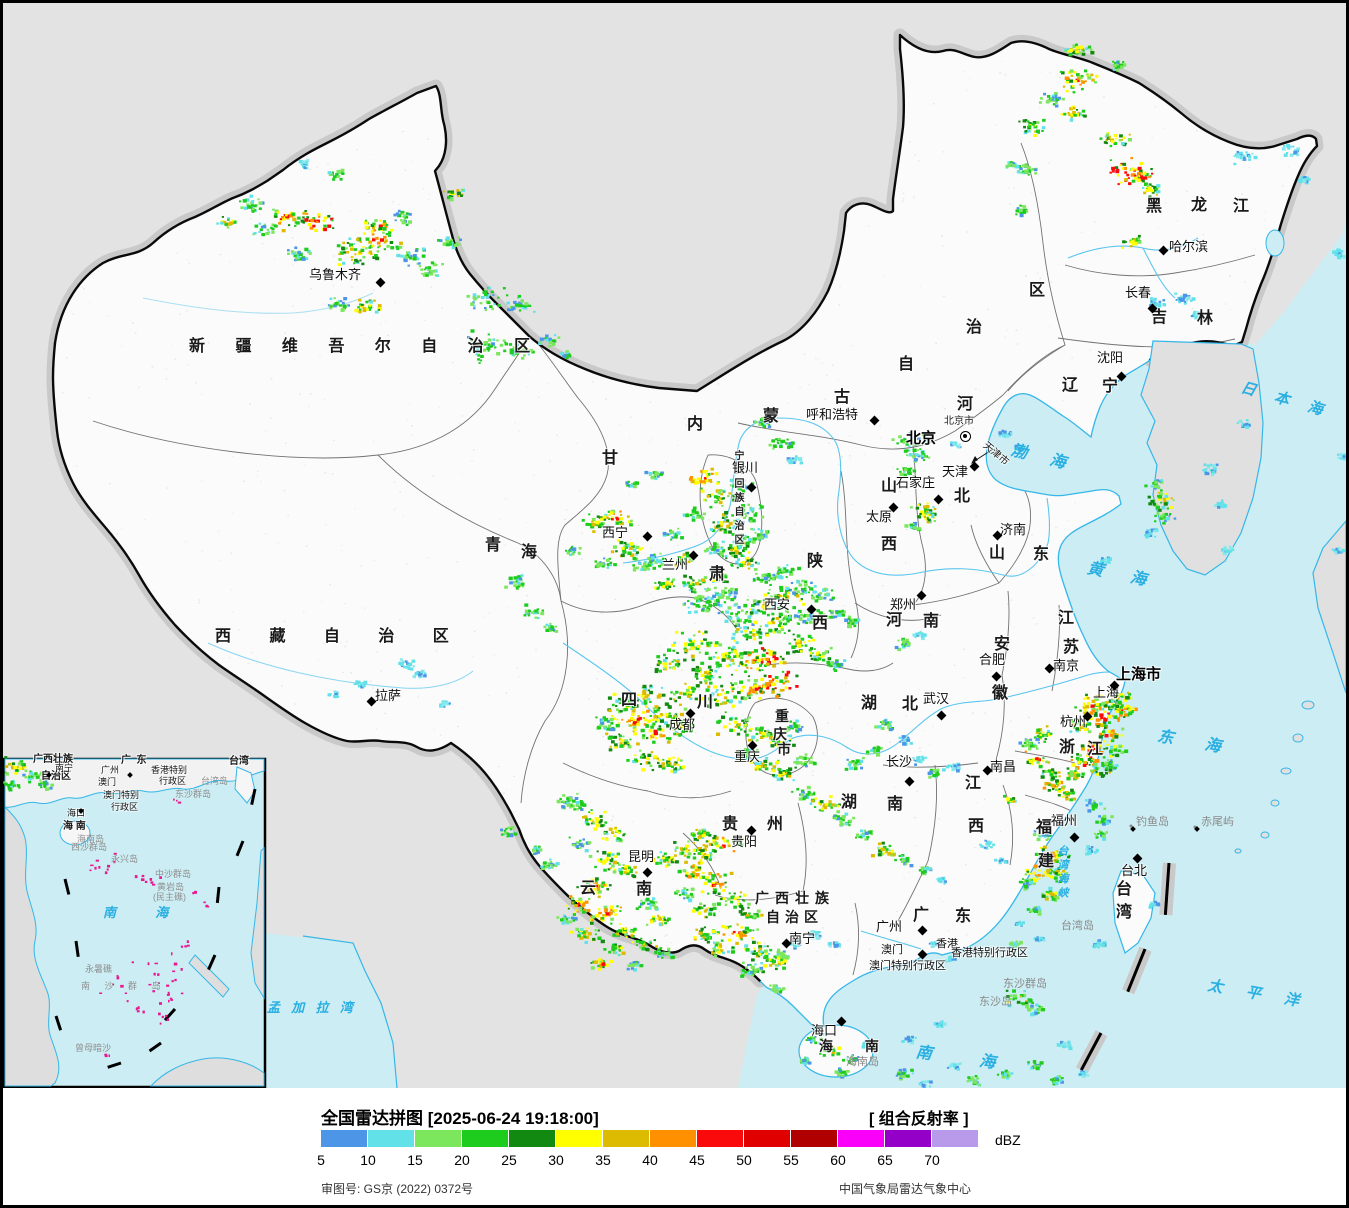 The width and height of the screenshot is (1349, 1208). What do you see at coordinates (556, 1160) in the screenshot?
I see `colorbar-tick: 30` at bounding box center [556, 1160].